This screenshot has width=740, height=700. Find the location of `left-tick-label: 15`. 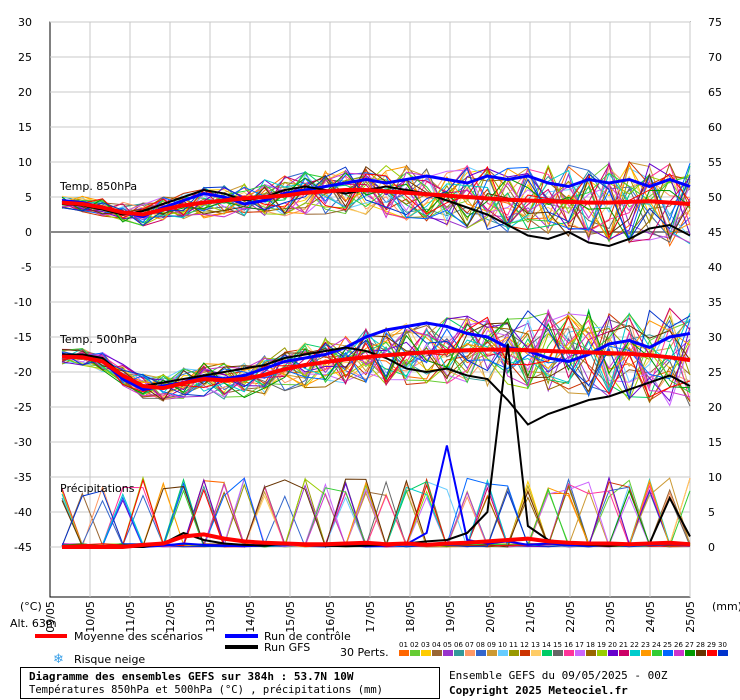

left-tick-label: 15 is located at coordinates (25, 127).